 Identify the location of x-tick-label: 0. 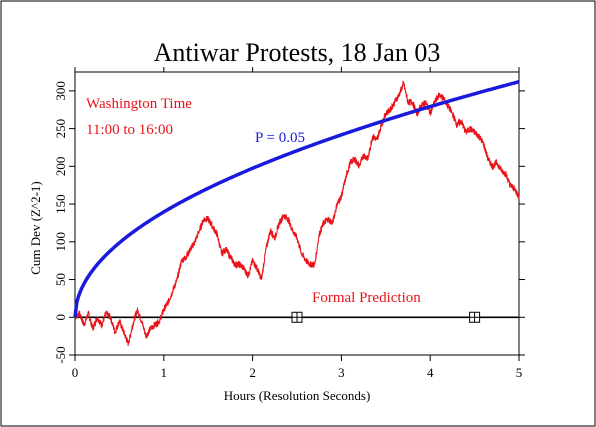
(75, 372).